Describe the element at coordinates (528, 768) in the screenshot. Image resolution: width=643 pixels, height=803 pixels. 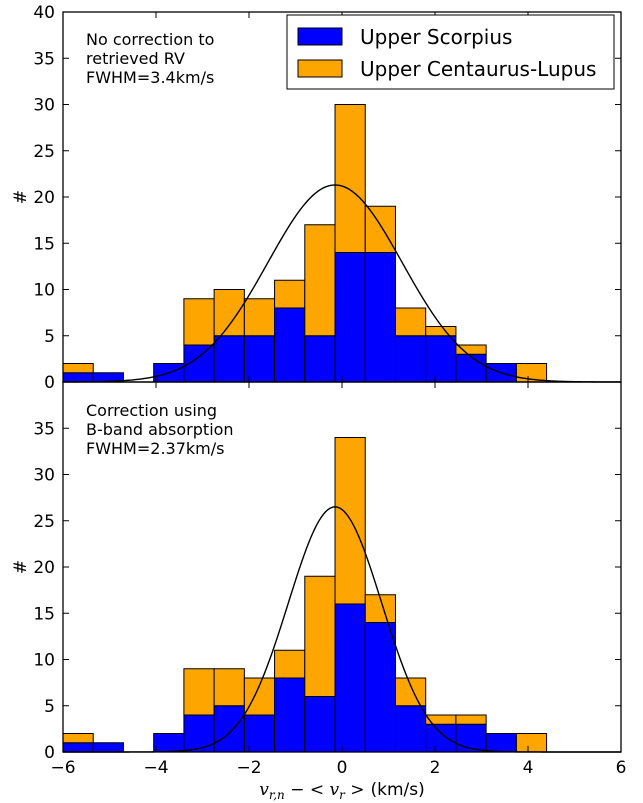
I see `x-tick-label: 4` at that location.